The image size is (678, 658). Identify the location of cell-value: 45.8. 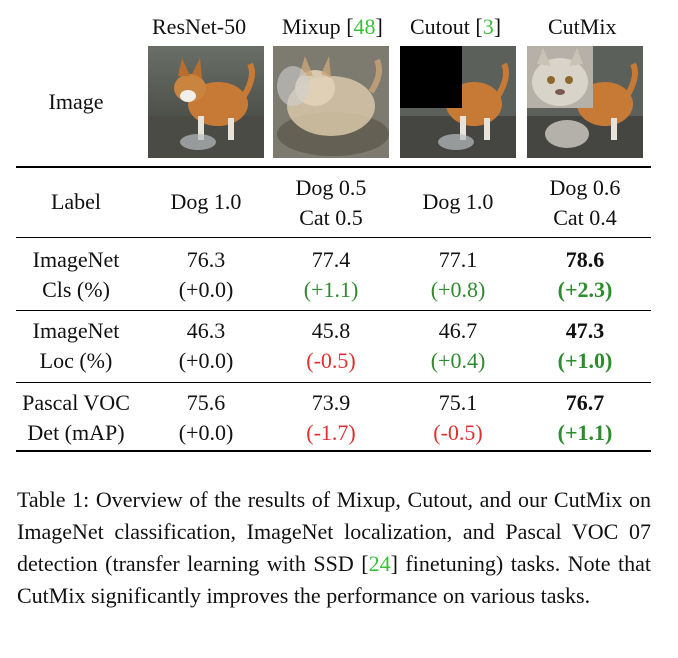
(331, 330).